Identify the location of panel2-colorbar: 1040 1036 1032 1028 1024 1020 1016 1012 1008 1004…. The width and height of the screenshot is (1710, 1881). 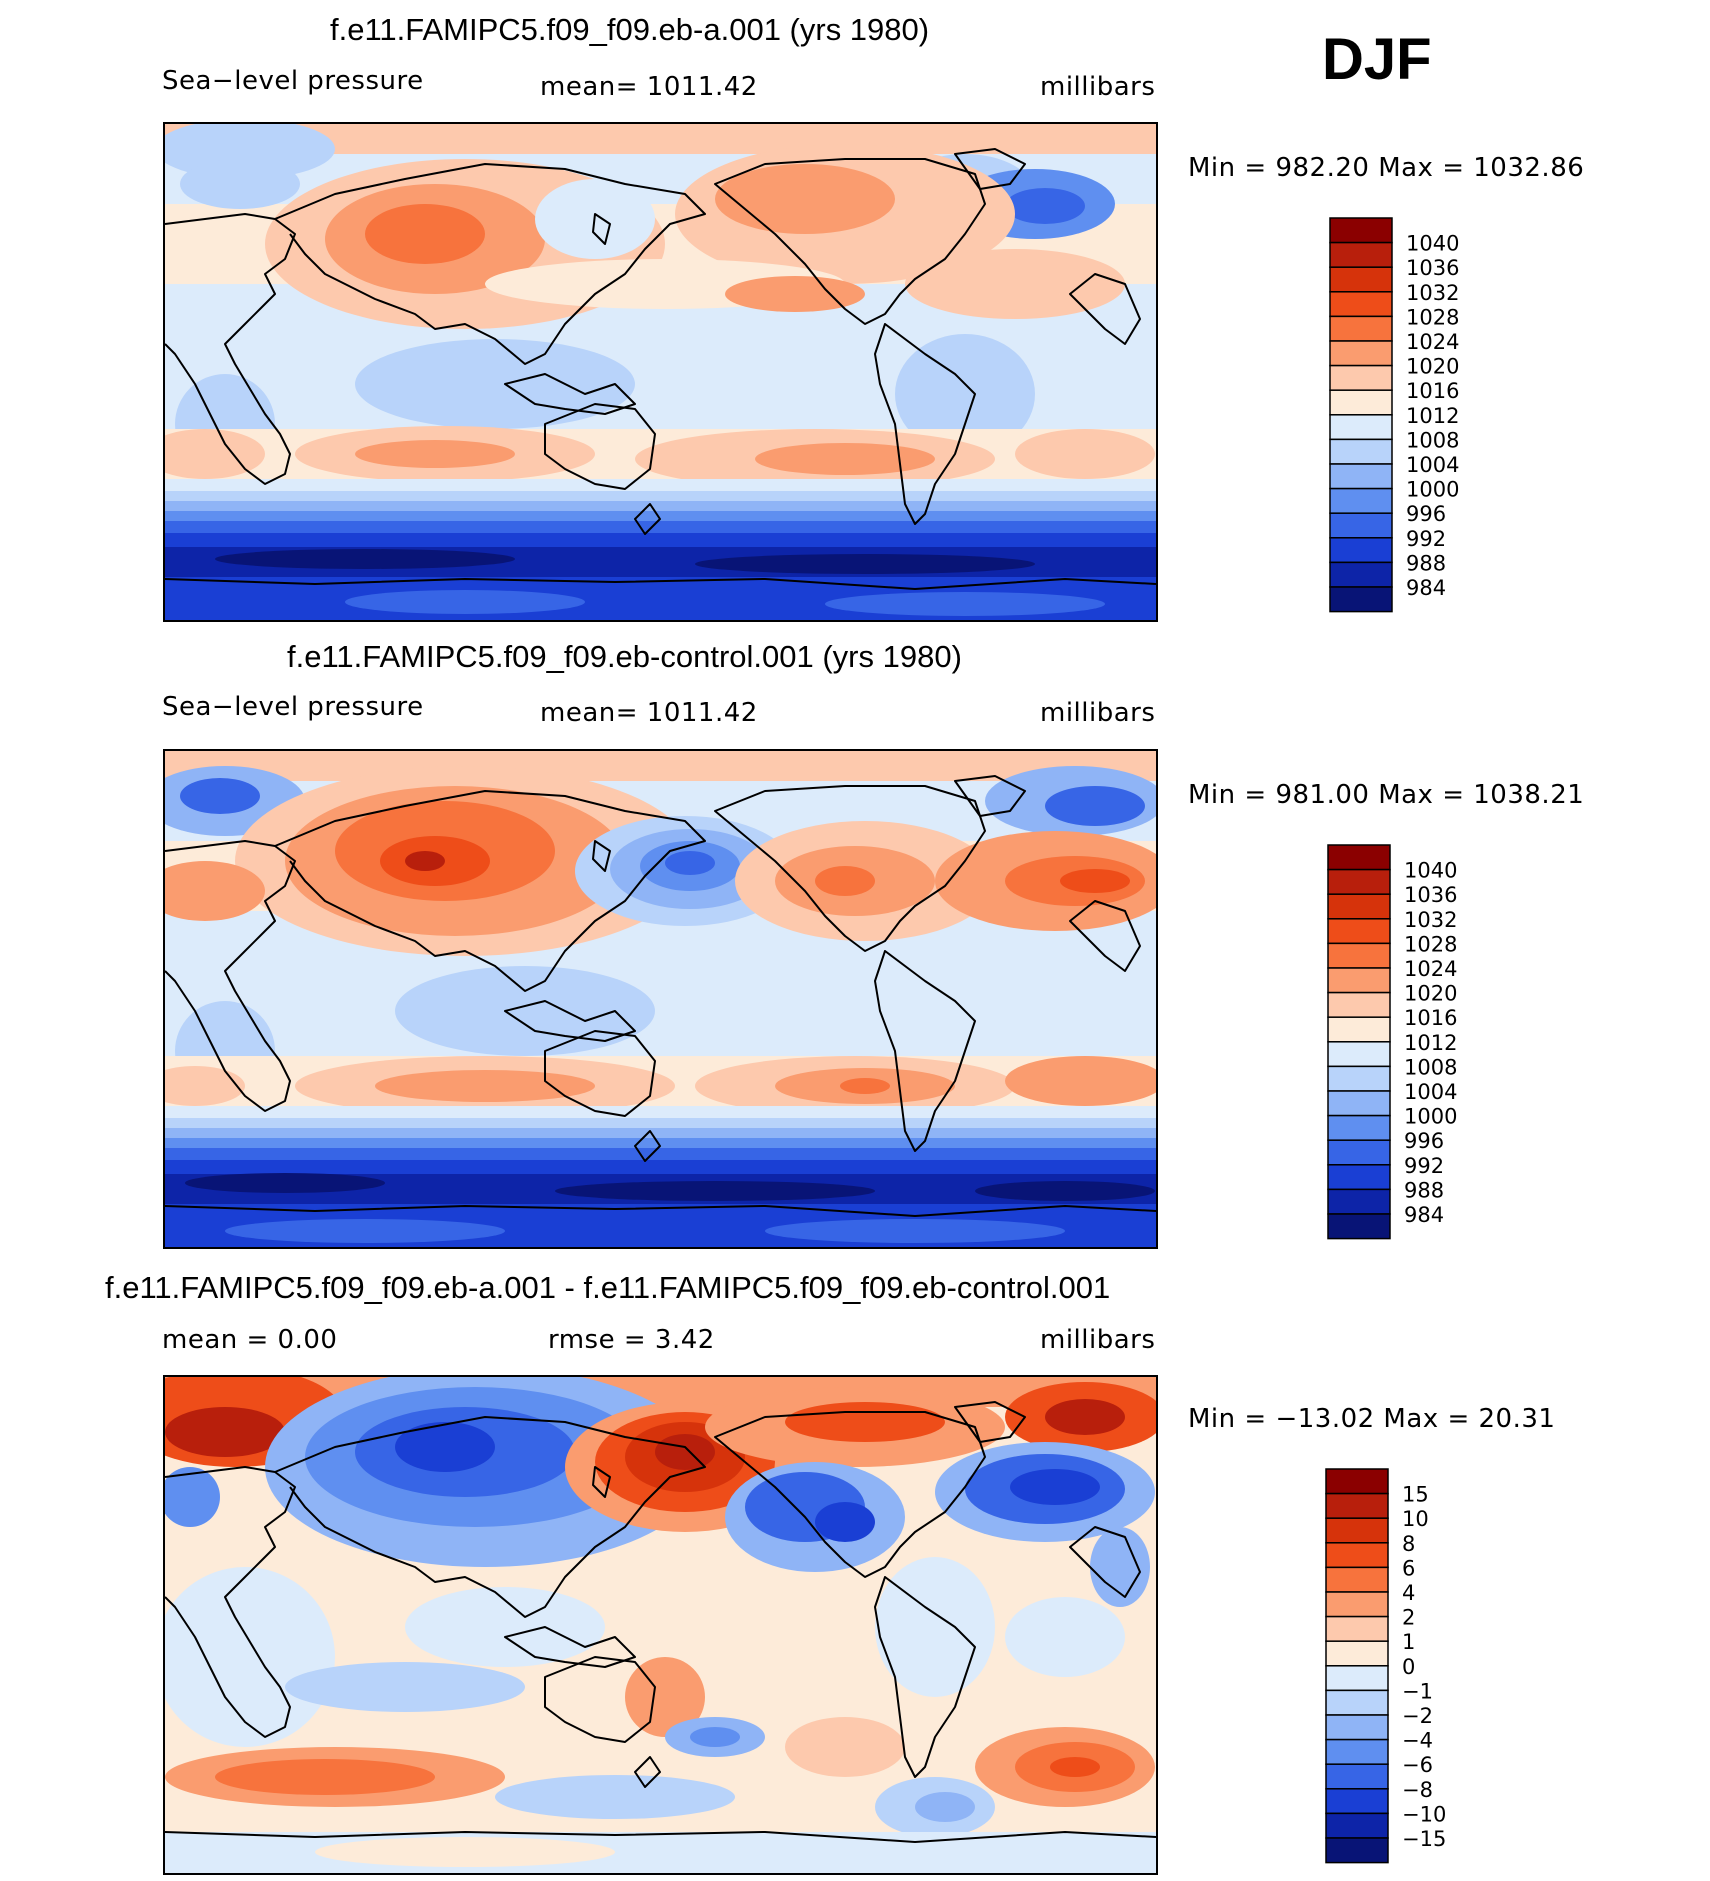
(1427, 1042).